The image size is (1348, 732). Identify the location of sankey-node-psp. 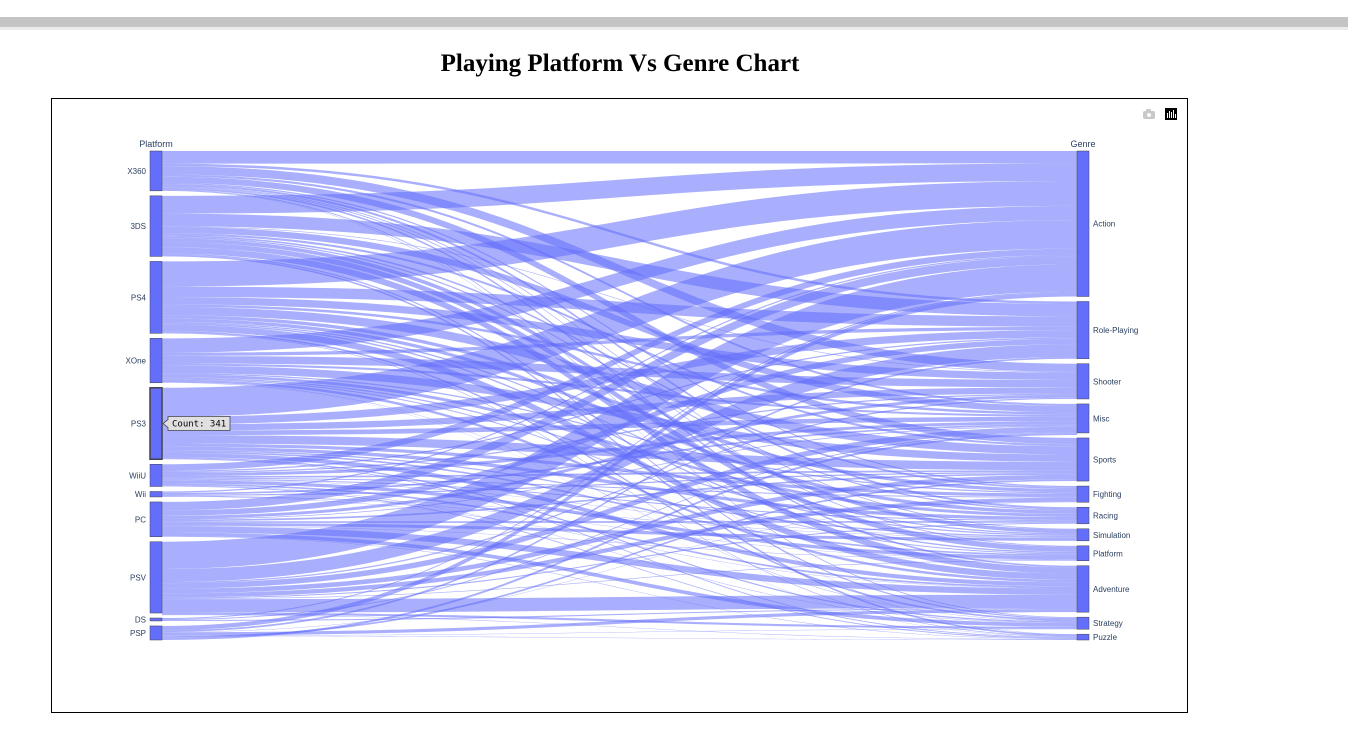
(156, 633).